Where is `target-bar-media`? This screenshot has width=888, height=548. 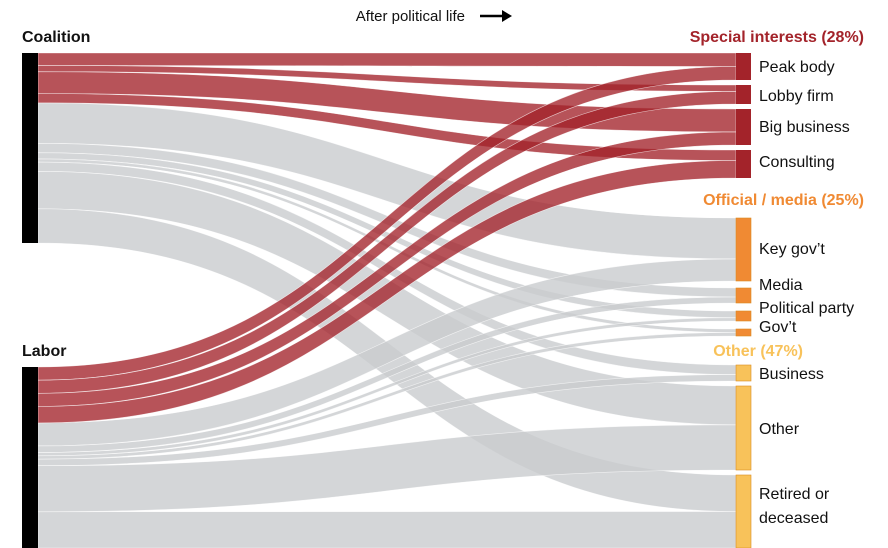
target-bar-media is located at coordinates (743, 295).